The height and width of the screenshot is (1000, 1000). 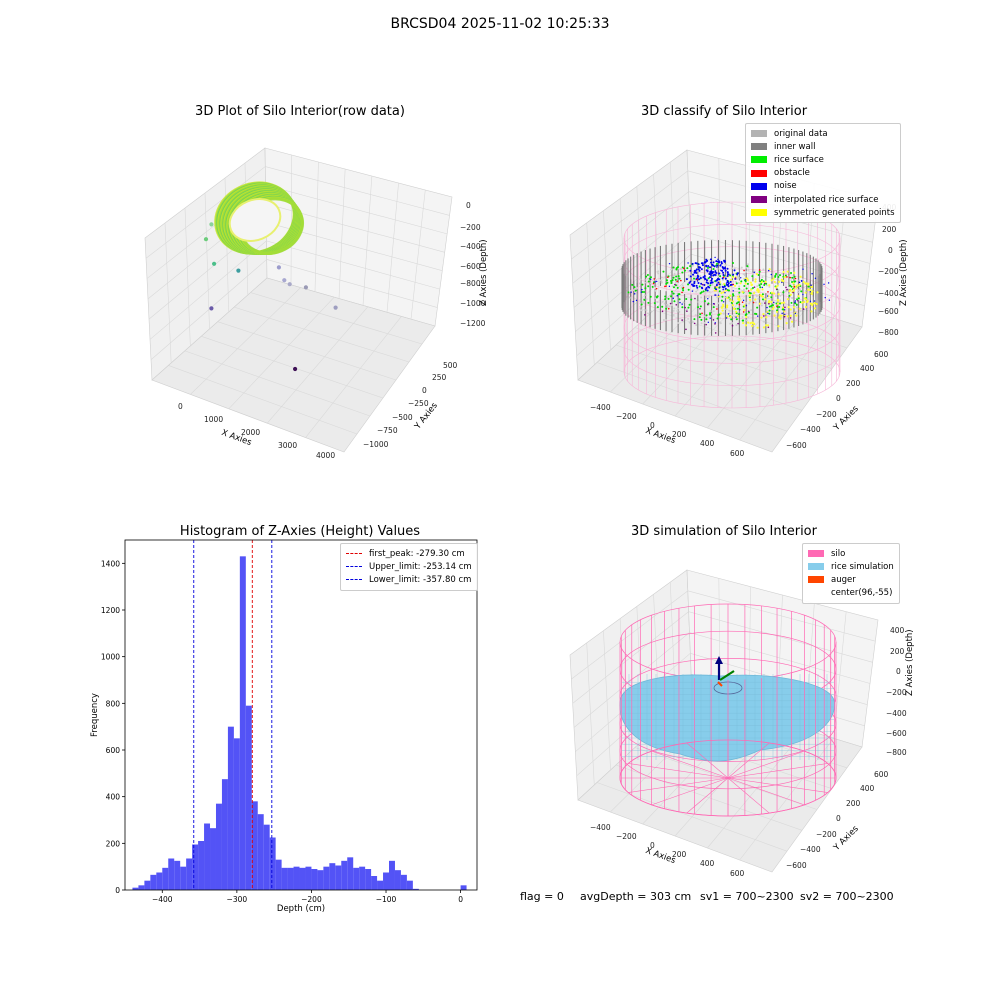 I want to click on x-tick-label: −300, so click(x=237, y=899).